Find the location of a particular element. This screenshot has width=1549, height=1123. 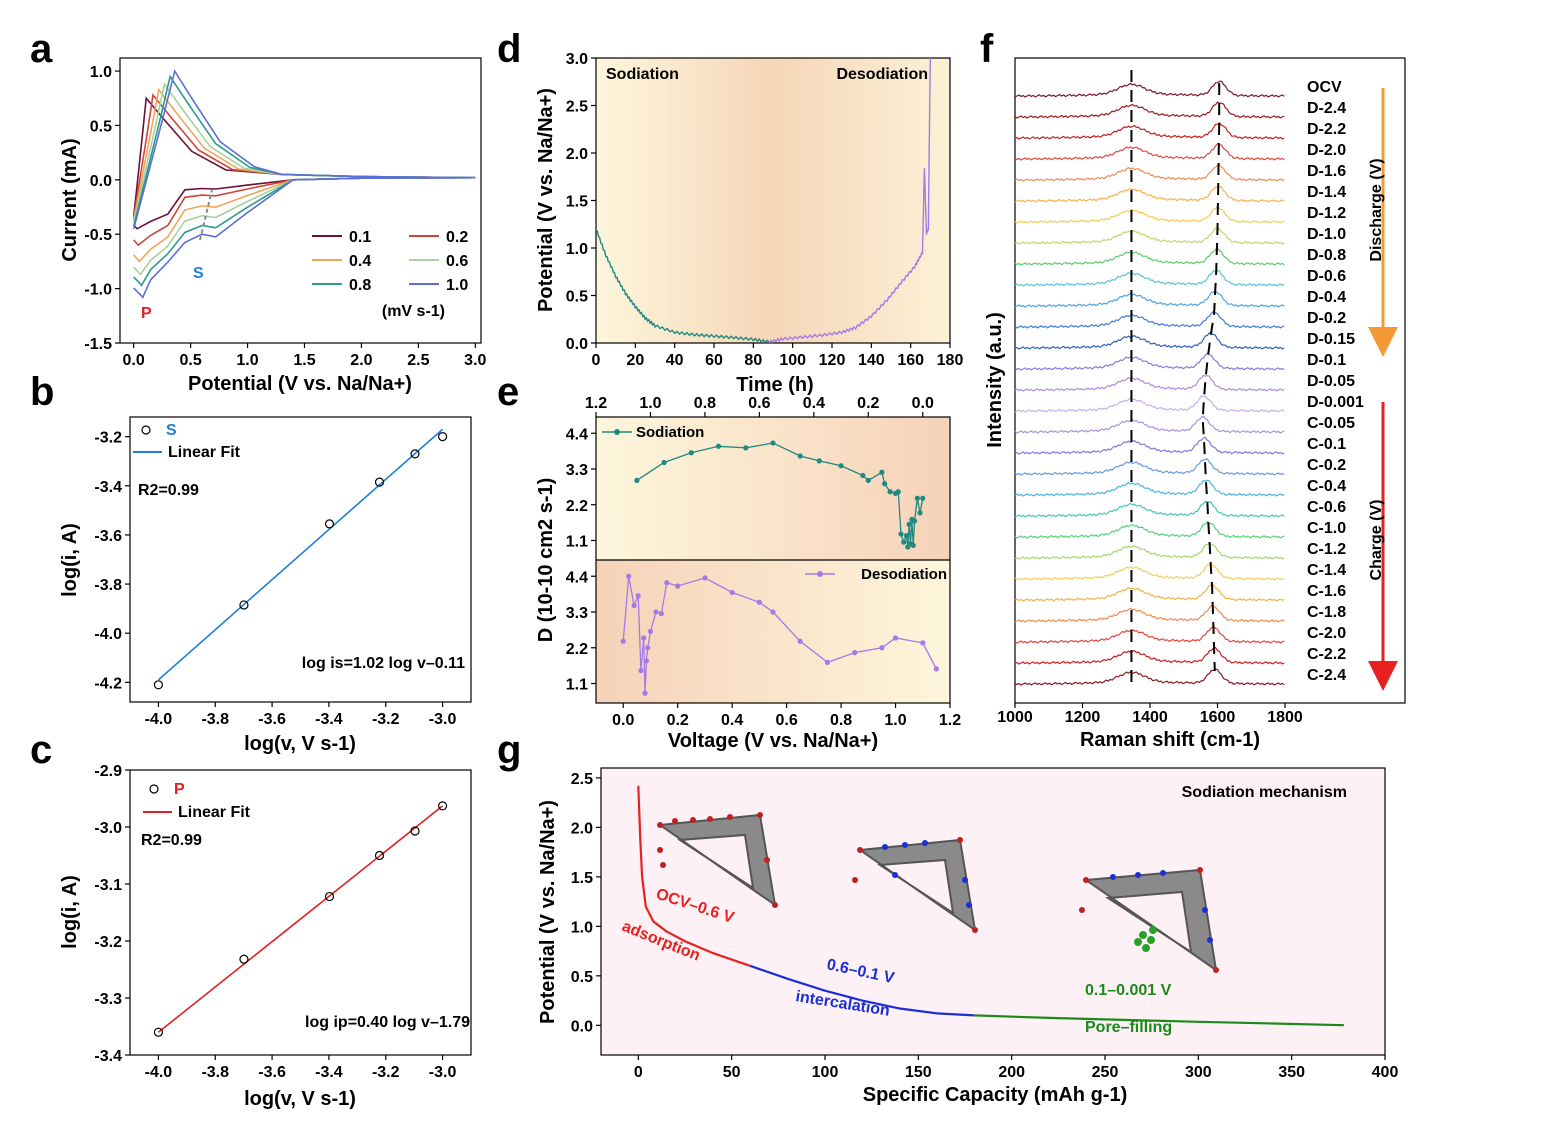

x-tick-label: 100 is located at coordinates (825, 1072).